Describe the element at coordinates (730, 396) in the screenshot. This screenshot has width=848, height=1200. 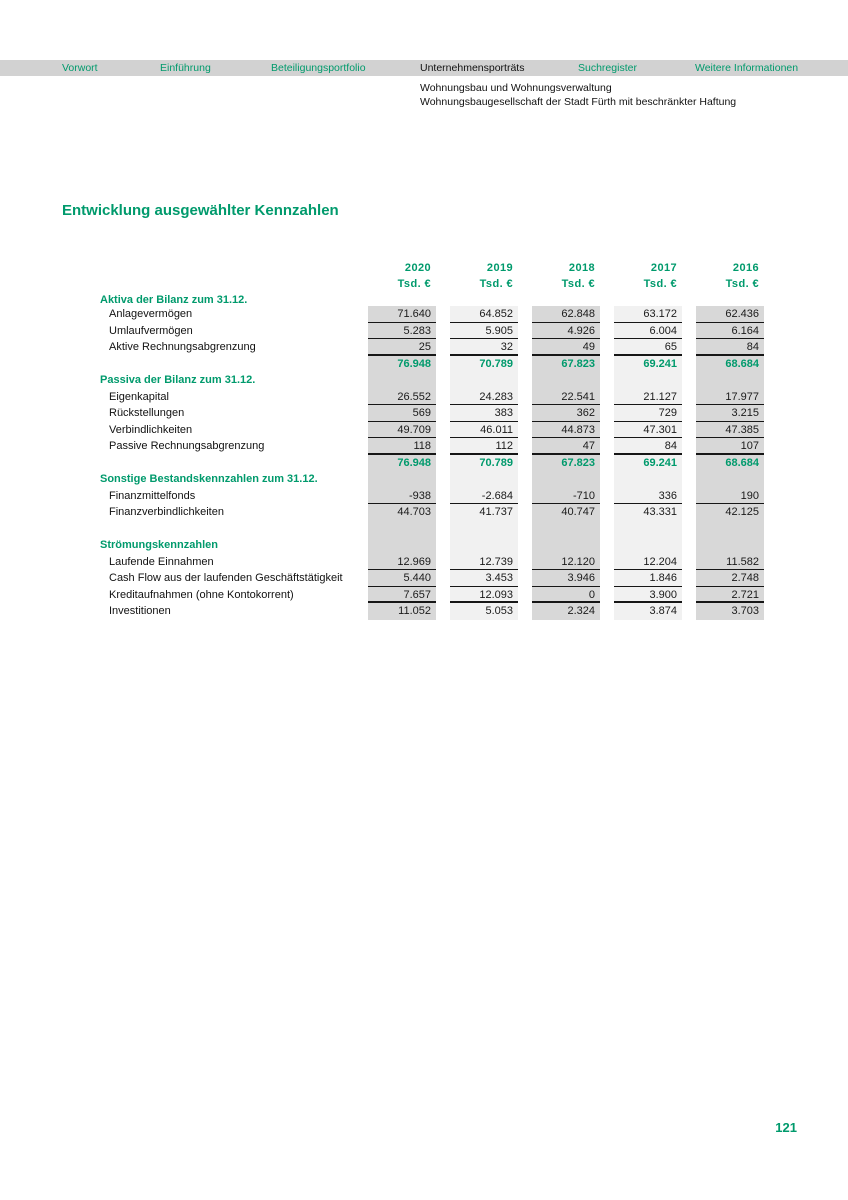
I see `value-cell: 17.977` at that location.